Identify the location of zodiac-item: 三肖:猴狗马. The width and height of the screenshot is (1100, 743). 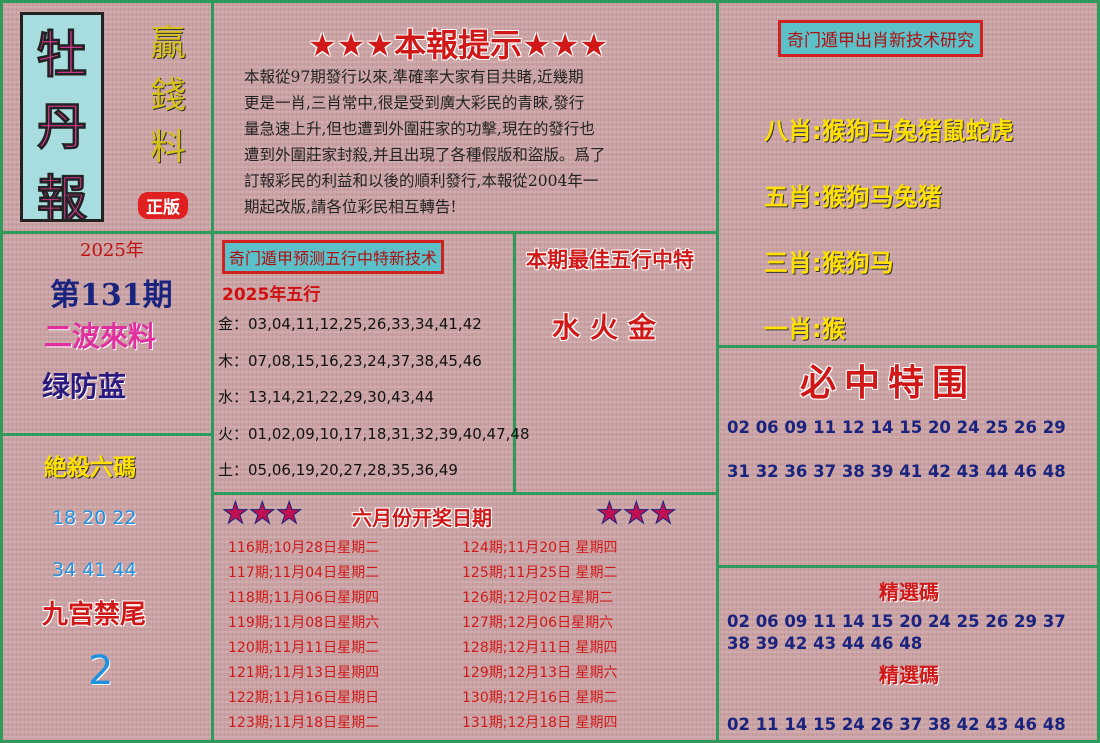
(829, 263).